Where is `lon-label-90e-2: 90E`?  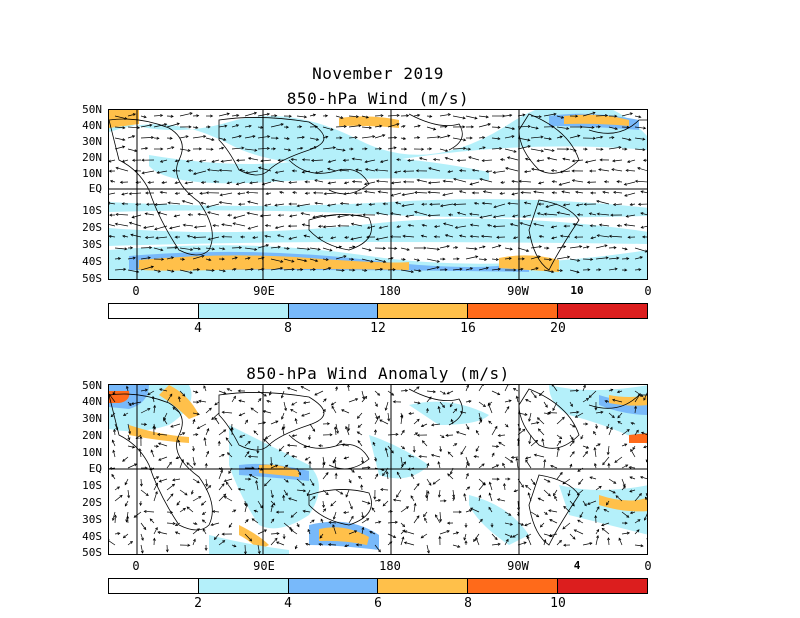
lon-label-90e-2: 90E is located at coordinates (264, 566).